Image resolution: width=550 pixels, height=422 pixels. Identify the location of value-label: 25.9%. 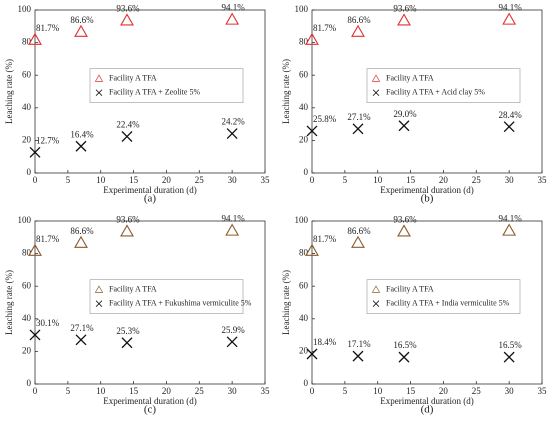
(234, 330).